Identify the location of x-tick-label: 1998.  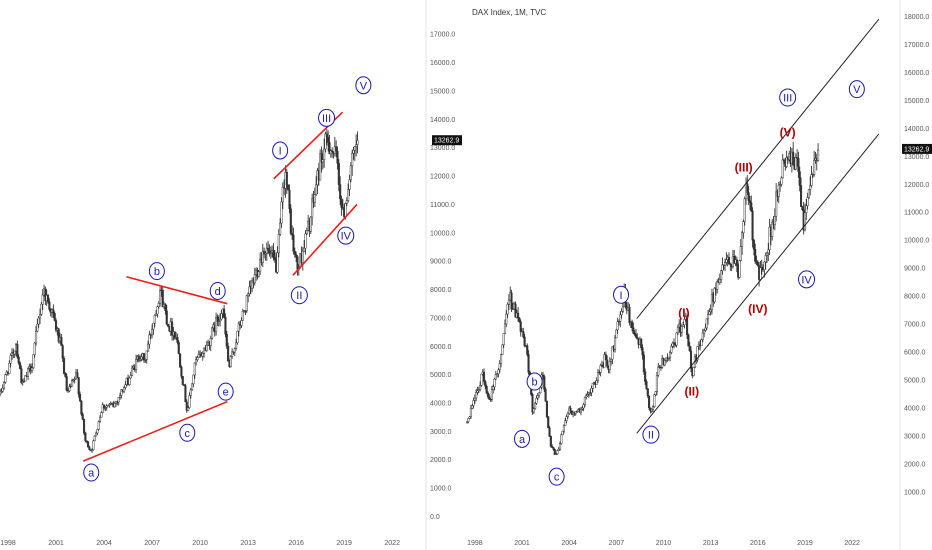
(475, 543).